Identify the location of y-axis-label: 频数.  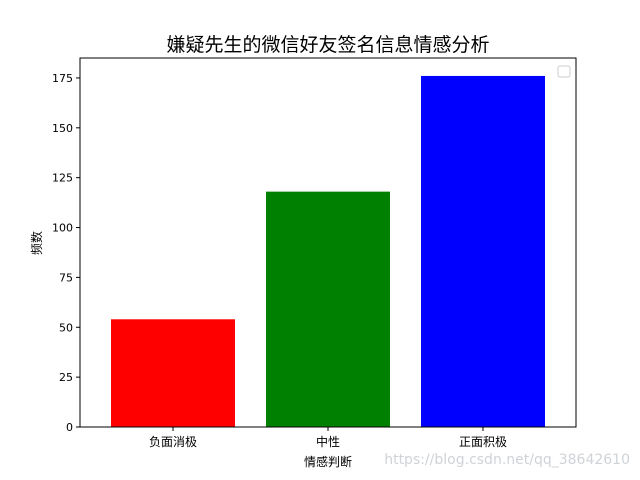
(36, 243).